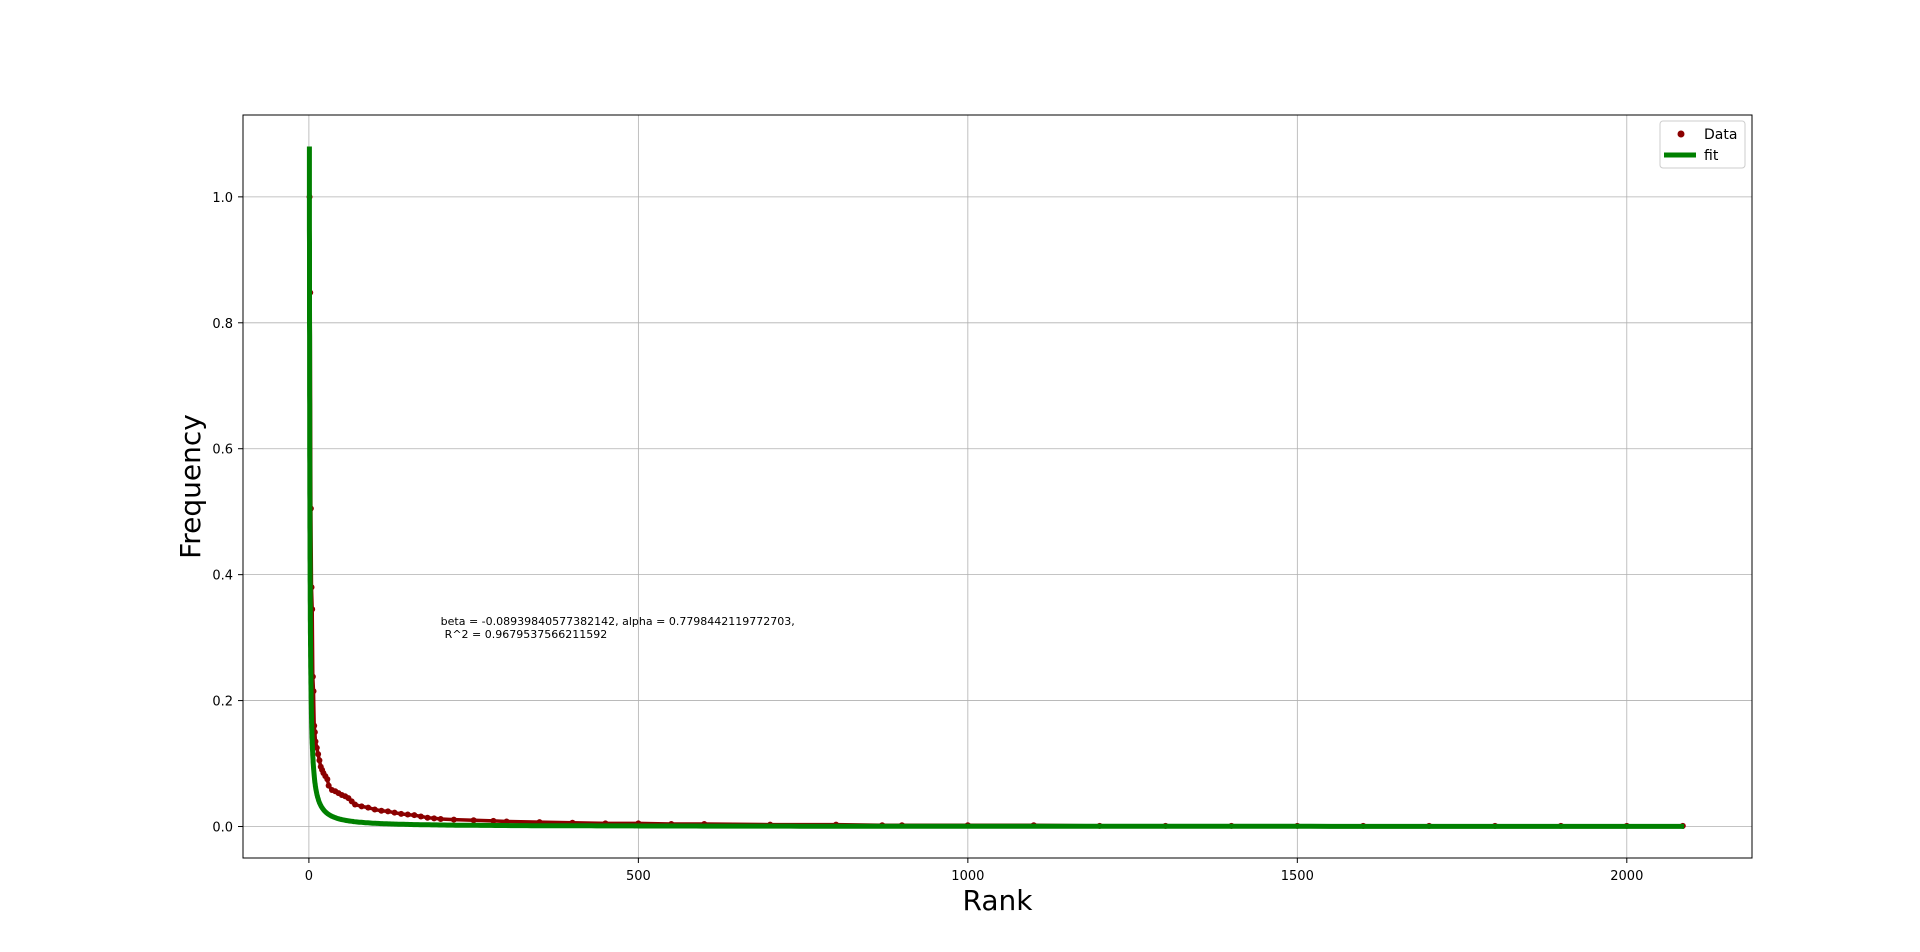 Image resolution: width=1920 pixels, height=952 pixels. I want to click on x-tick-label: 0, so click(309, 876).